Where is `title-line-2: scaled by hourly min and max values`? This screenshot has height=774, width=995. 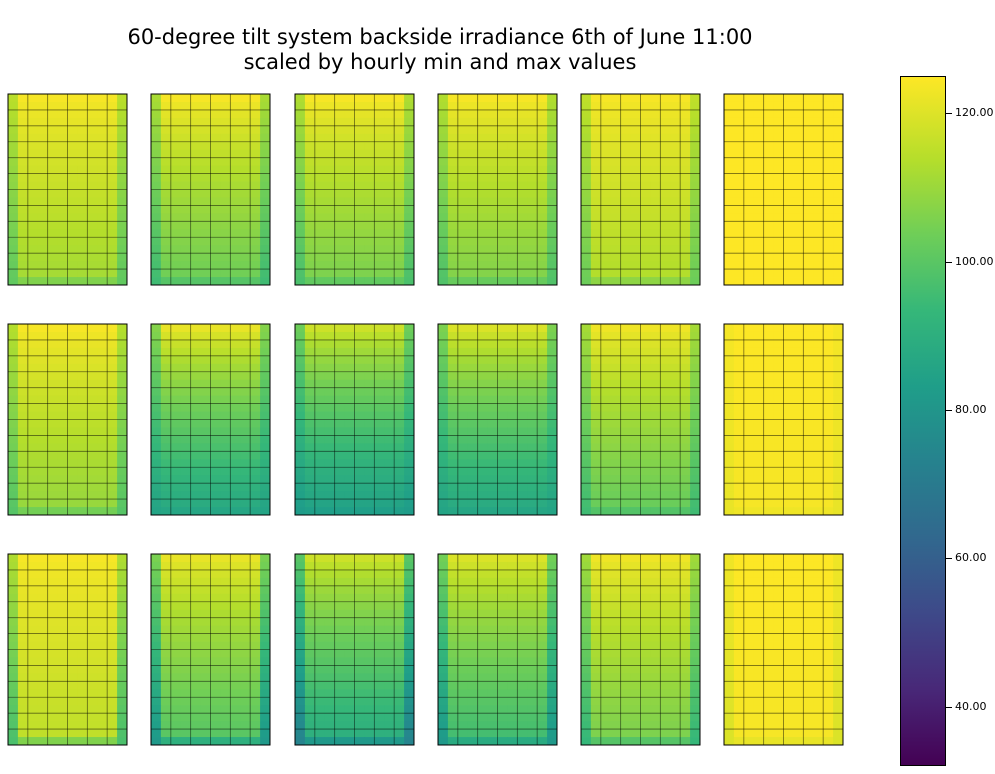 title-line-2: scaled by hourly min and max values is located at coordinates (440, 62).